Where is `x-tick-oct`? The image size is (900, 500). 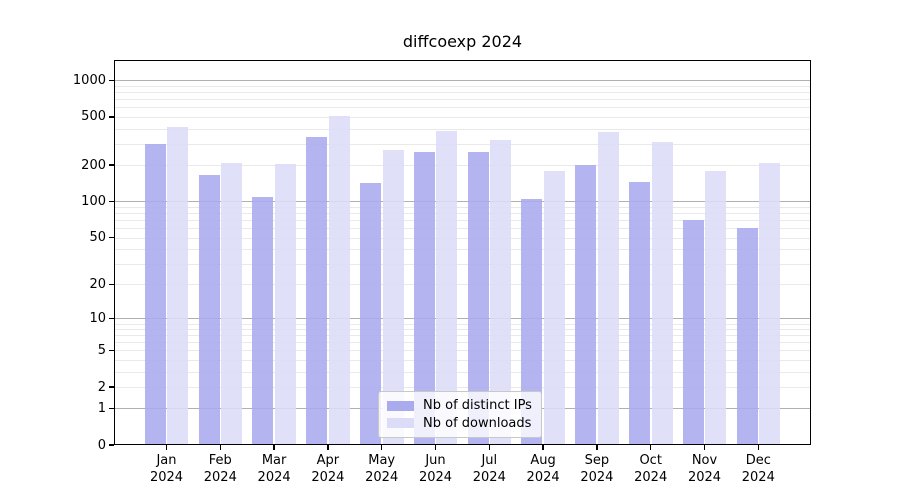 x-tick-oct is located at coordinates (650, 447).